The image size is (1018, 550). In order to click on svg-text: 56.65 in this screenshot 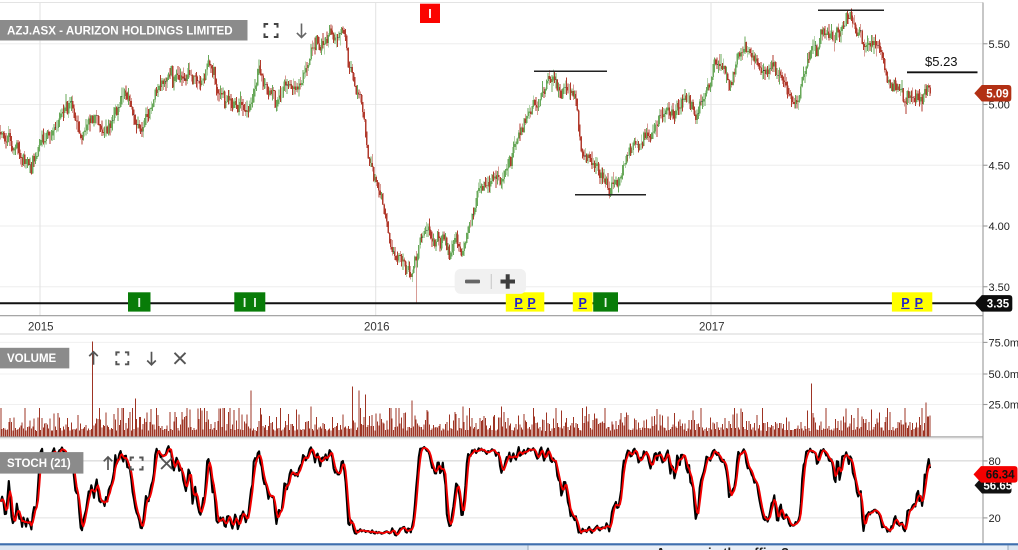, I will do `click(997, 486)`.